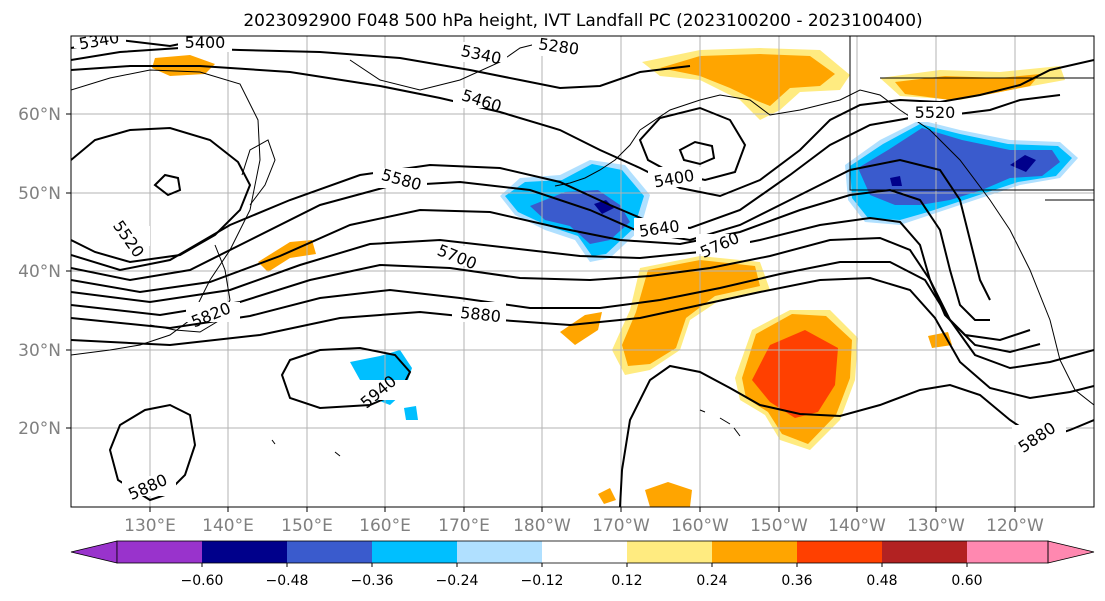 The height and width of the screenshot is (601, 1105). I want to click on ivt-negative-region-gulf-alaska-peak2, so click(896, 181).